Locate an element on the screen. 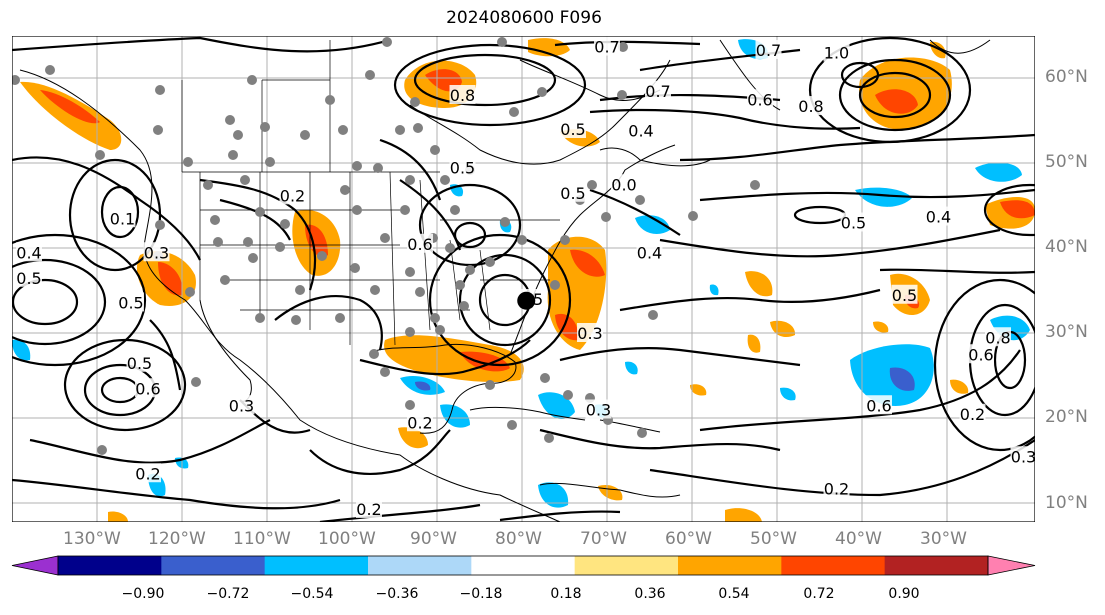 The width and height of the screenshot is (1105, 615). lon-label: 100°W is located at coordinates (347, 539).